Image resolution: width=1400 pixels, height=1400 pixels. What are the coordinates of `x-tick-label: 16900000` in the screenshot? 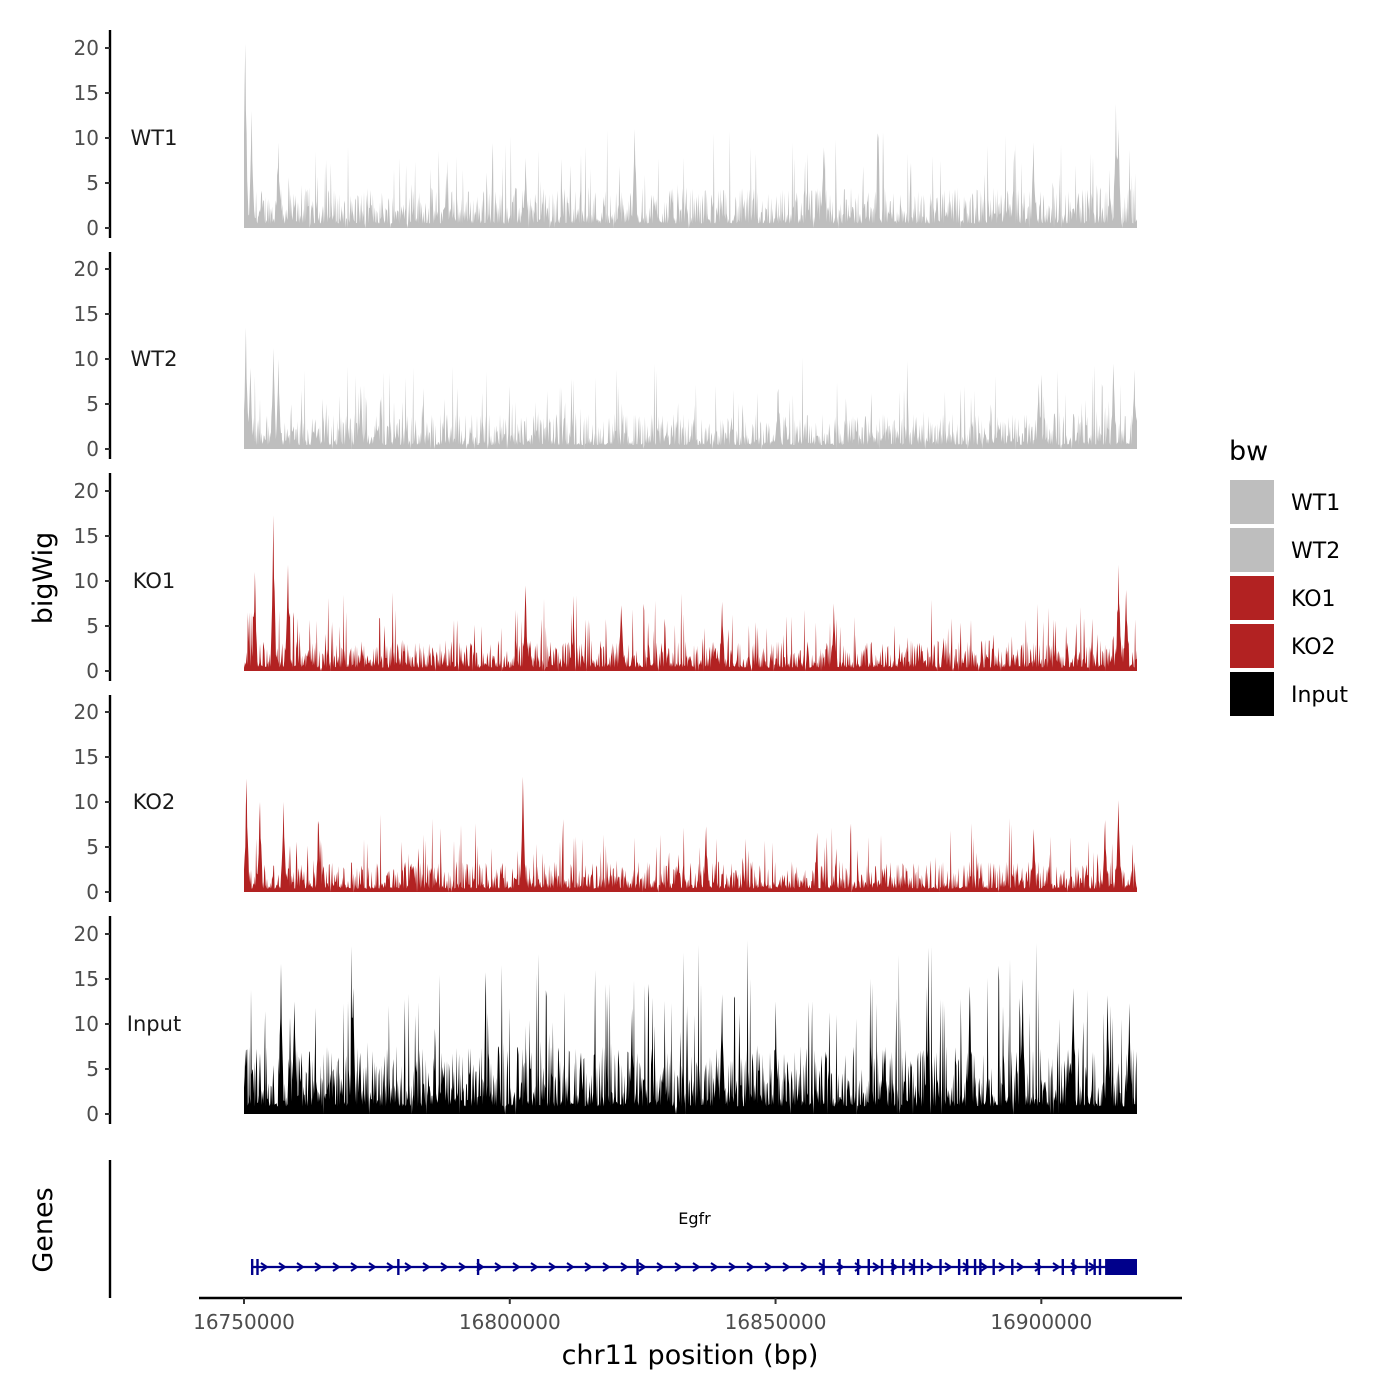 It's located at (1041, 1322).